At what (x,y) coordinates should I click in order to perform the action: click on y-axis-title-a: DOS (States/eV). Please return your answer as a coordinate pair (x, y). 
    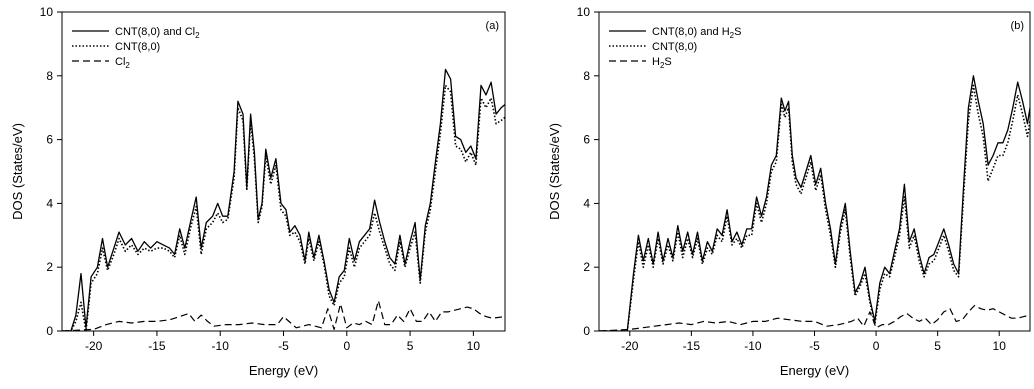
    Looking at the image, I should click on (17, 171).